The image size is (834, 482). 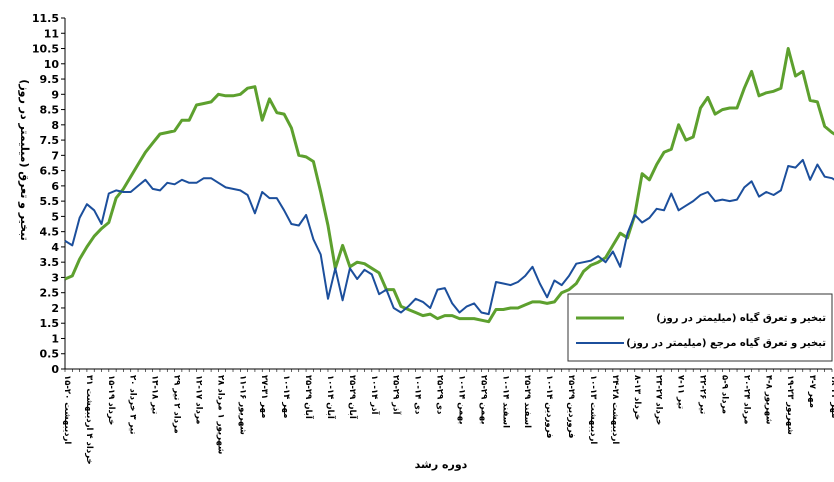 What do you see at coordinates (375, 395) in the screenshot?
I see `x-tick-label: ۱۰-۱۴ آذر` at bounding box center [375, 395].